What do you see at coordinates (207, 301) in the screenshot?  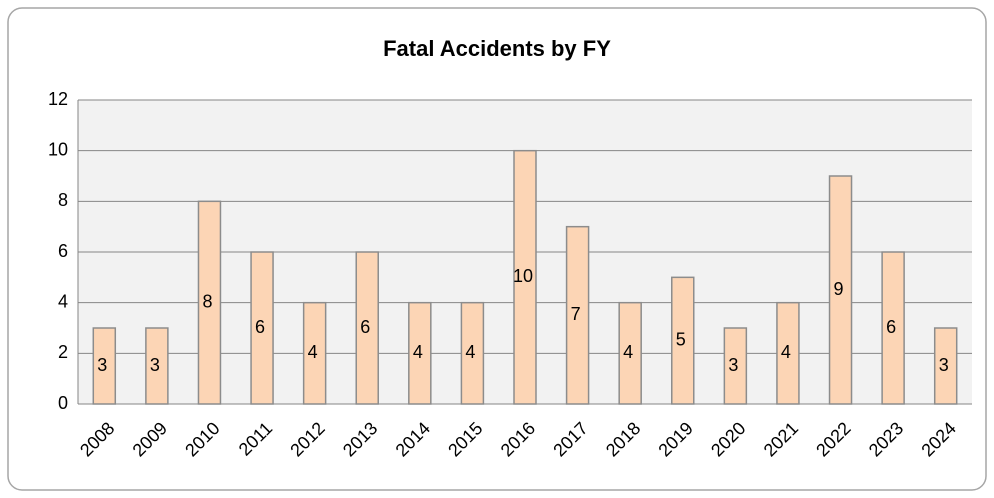 I see `data-label: 8` at bounding box center [207, 301].